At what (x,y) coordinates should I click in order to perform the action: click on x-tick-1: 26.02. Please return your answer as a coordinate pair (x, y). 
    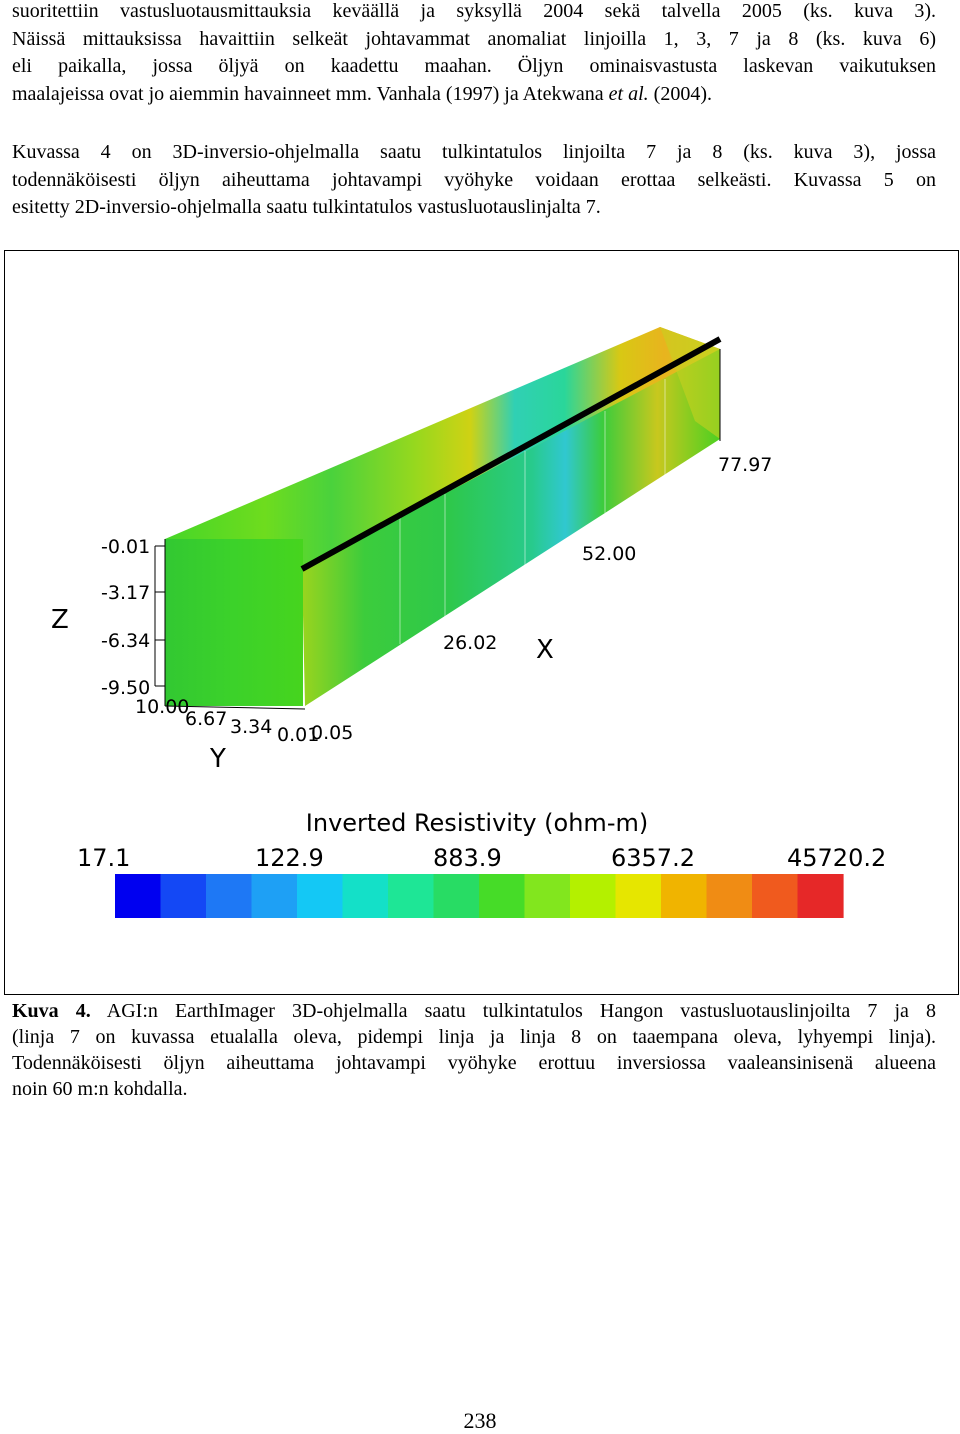
    Looking at the image, I should click on (470, 643).